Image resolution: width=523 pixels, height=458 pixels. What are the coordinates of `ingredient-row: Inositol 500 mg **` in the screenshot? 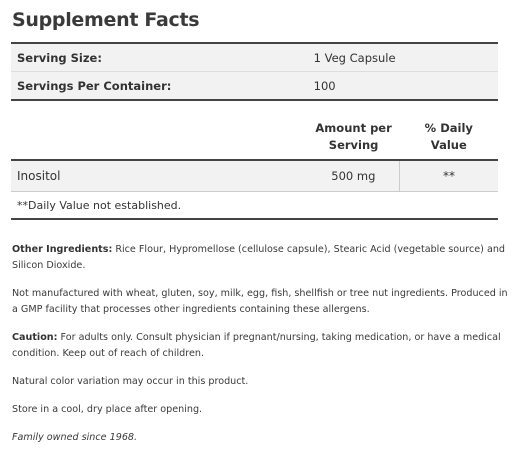 It's located at (254, 176).